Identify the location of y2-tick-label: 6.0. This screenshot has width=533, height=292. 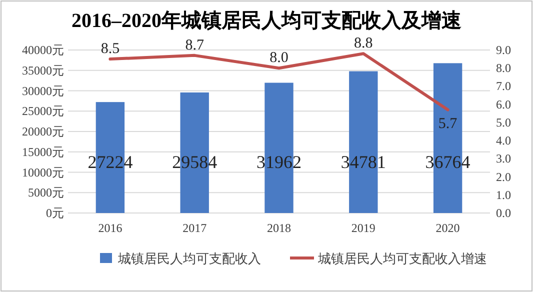
(503, 104).